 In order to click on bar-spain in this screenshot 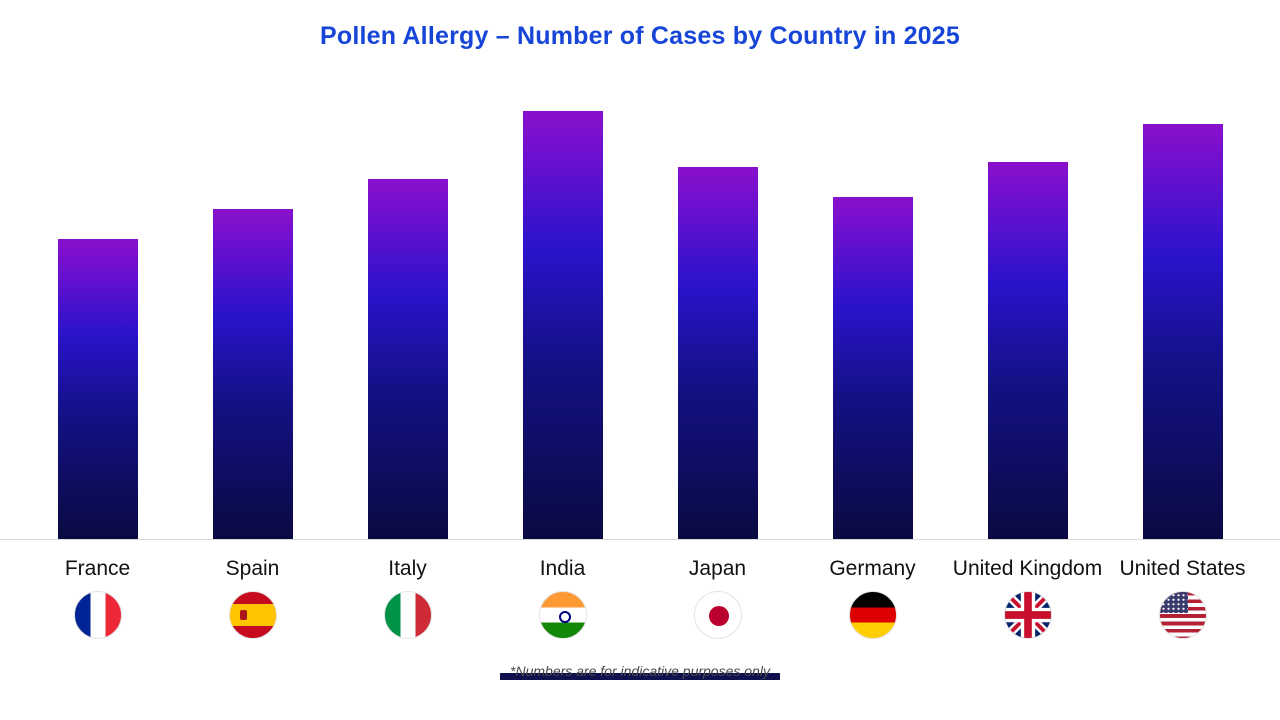, I will do `click(252, 374)`.